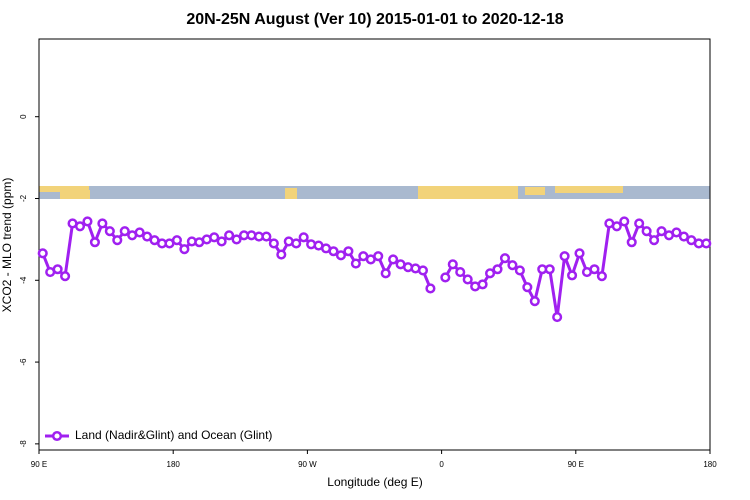  Describe the element at coordinates (23, 362) in the screenshot. I see `y-tick-label: -6` at that location.